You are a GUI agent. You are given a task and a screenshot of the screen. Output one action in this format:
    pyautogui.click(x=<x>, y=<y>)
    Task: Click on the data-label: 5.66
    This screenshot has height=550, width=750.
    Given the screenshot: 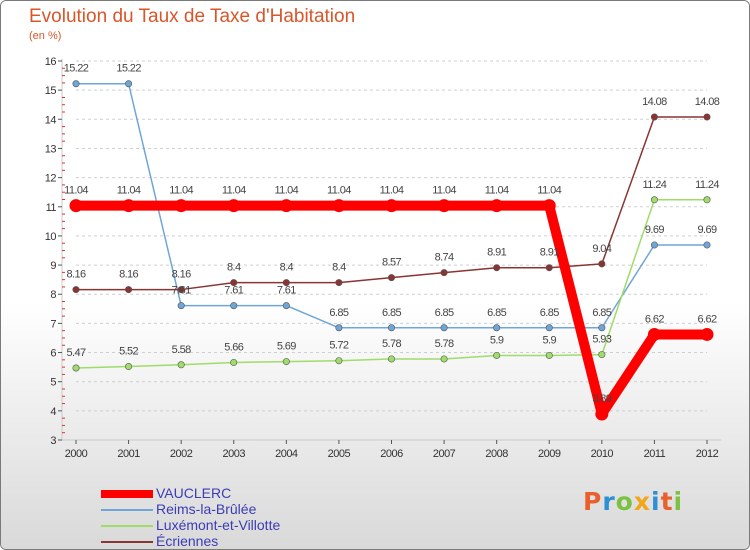 What is the action you would take?
    pyautogui.click(x=233, y=347)
    